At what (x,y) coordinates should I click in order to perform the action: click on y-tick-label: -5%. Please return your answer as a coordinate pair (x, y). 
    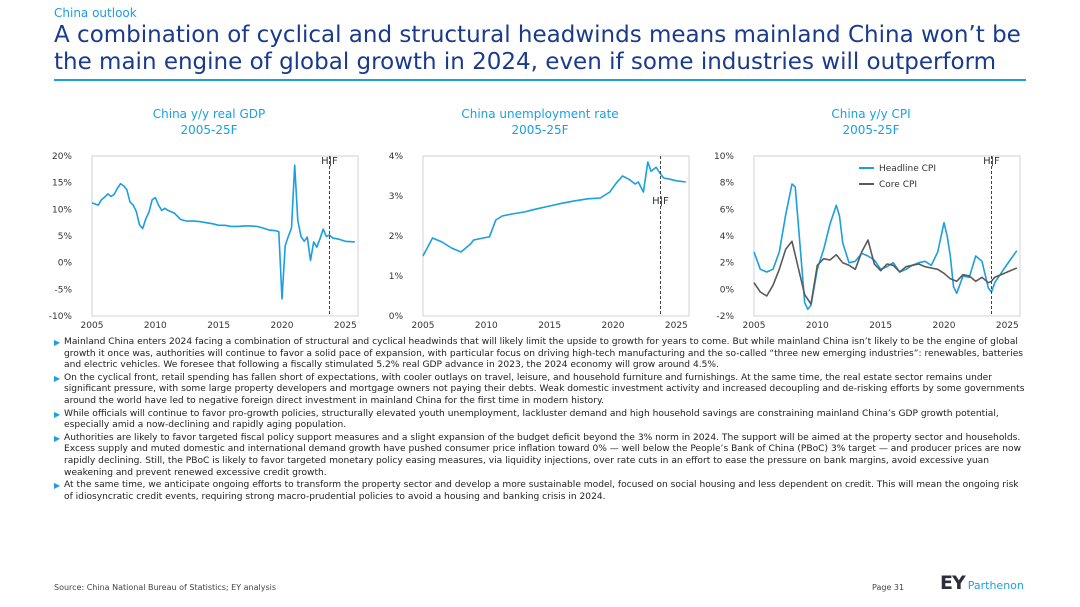
    Looking at the image, I should click on (63, 290).